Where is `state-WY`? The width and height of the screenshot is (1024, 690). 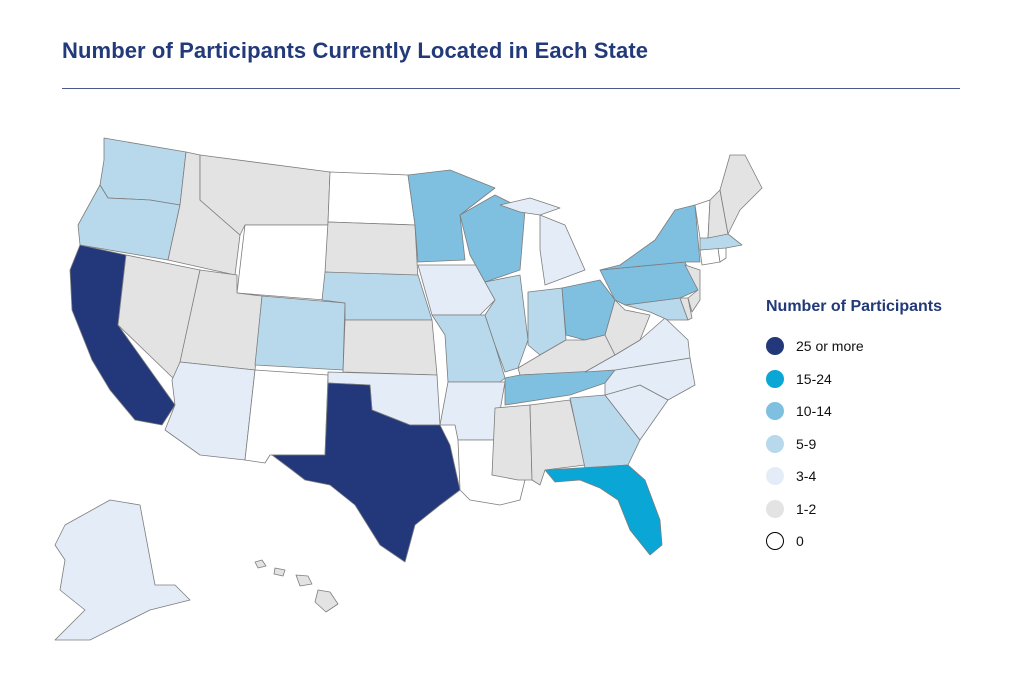 state-WY is located at coordinates (282, 262).